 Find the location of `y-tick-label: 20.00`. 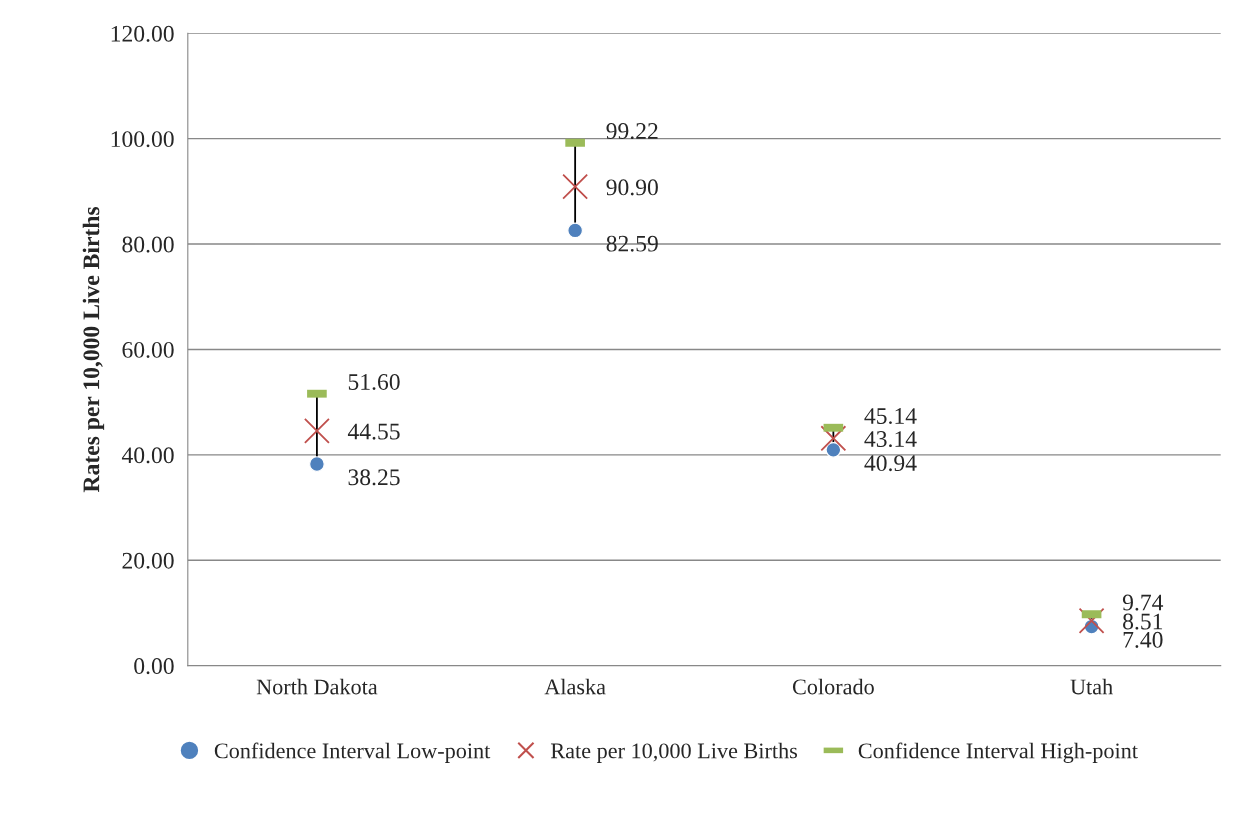

y-tick-label: 20.00 is located at coordinates (148, 560).